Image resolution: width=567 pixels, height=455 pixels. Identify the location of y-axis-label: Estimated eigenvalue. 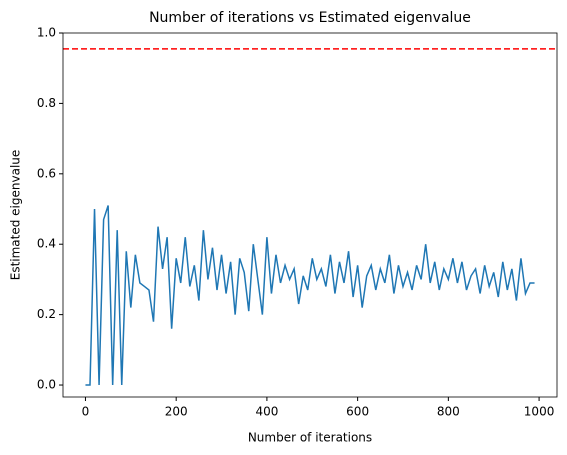
(16, 215).